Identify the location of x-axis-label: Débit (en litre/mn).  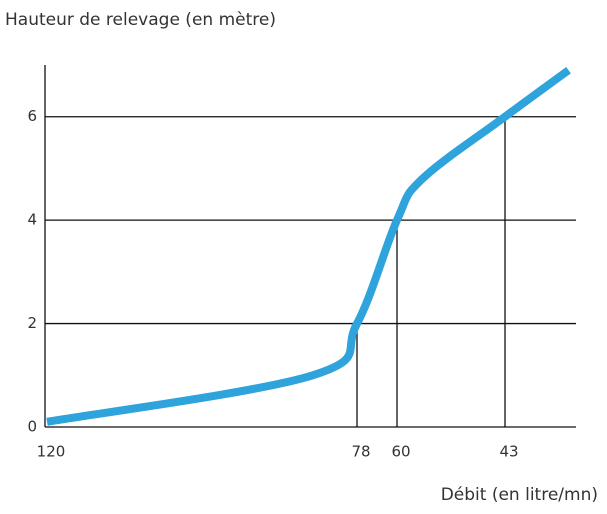
(519, 495).